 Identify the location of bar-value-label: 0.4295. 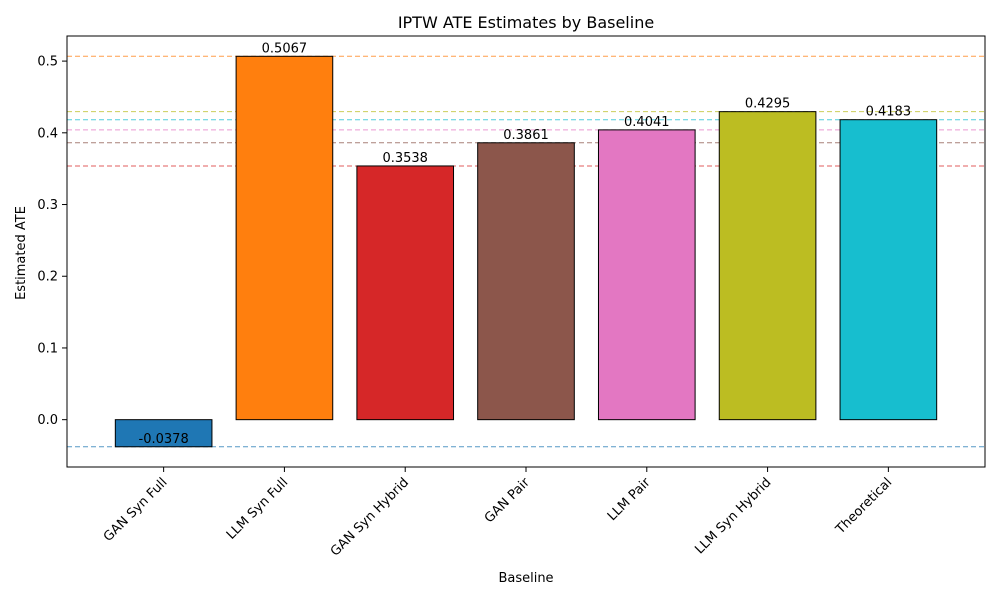
(768, 104).